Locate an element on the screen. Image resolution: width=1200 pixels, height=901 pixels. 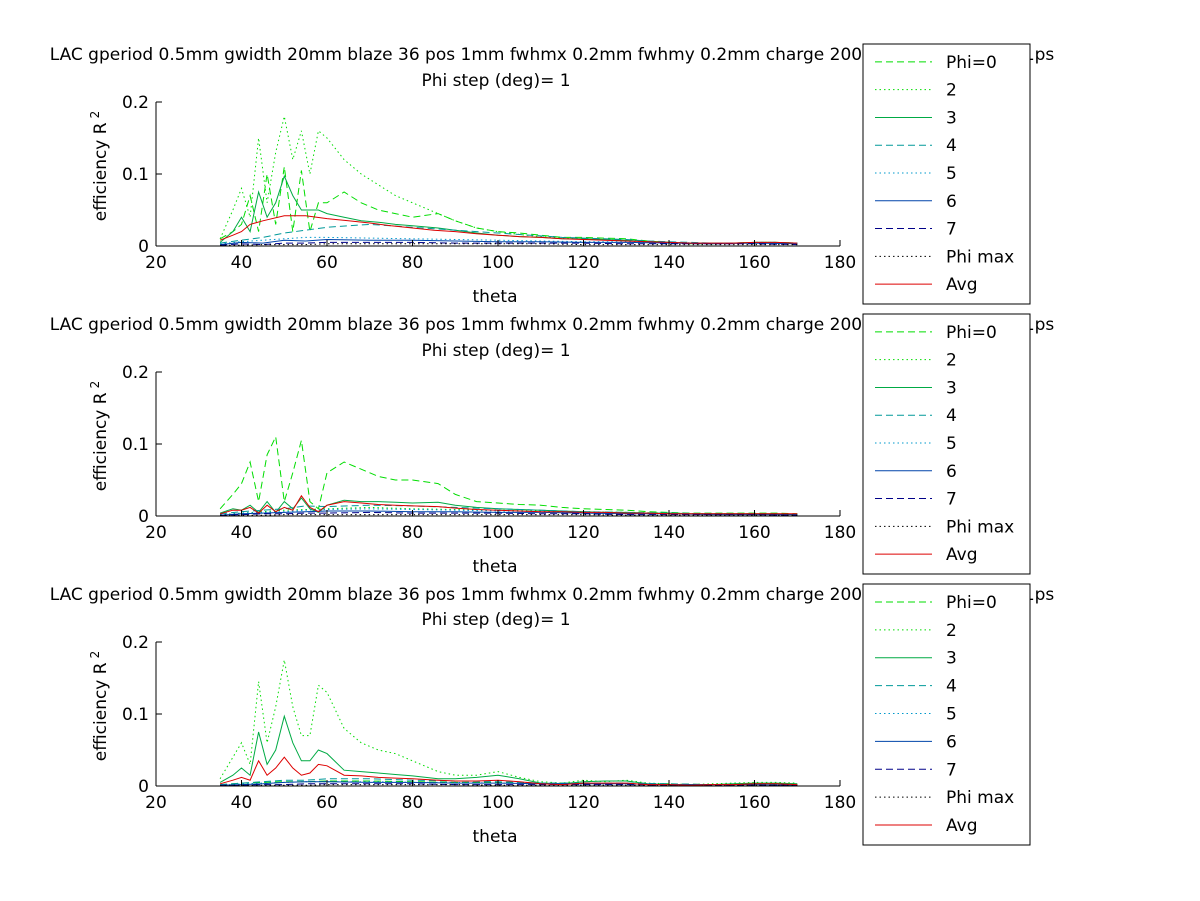
legend-2: Phi=0 2 3 4 5 6 7 Phi max Avg is located at coordinates (946, 444).